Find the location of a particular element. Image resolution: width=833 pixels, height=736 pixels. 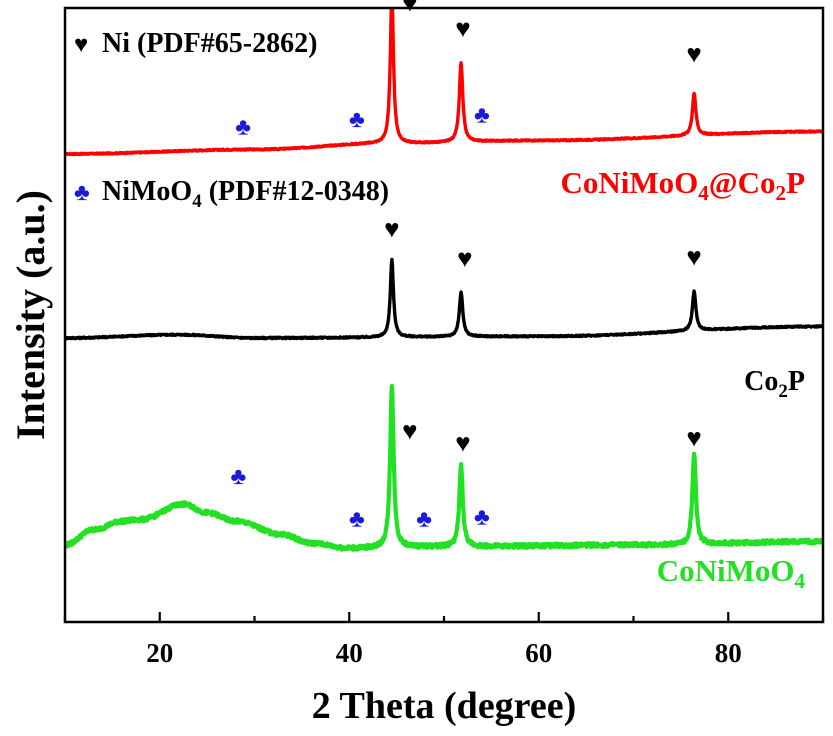

legend: ♥ Ni (PDF#65-2862) ♣ NiMoO4 (PDF#12-0348) is located at coordinates (231, 120).